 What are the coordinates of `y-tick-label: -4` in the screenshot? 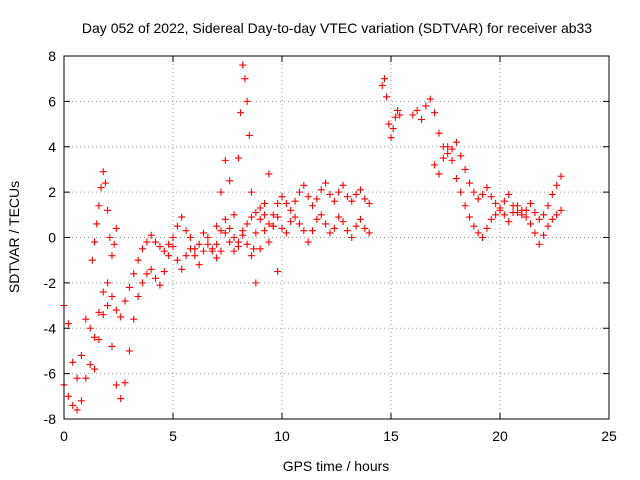 It's located at (50, 328).